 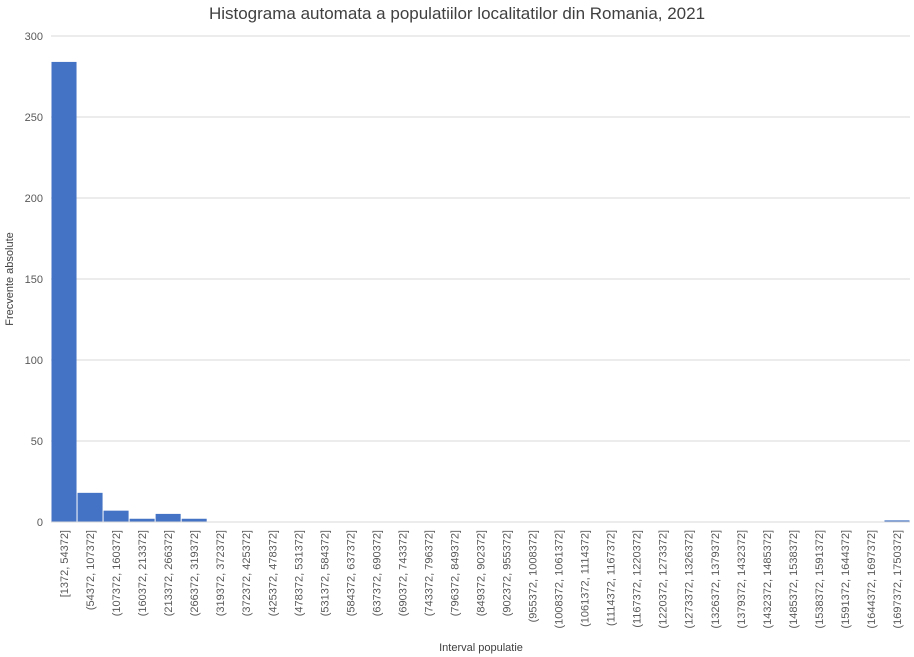 I want to click on x-tick-label: (796372, 849372], so click(x=455, y=573).